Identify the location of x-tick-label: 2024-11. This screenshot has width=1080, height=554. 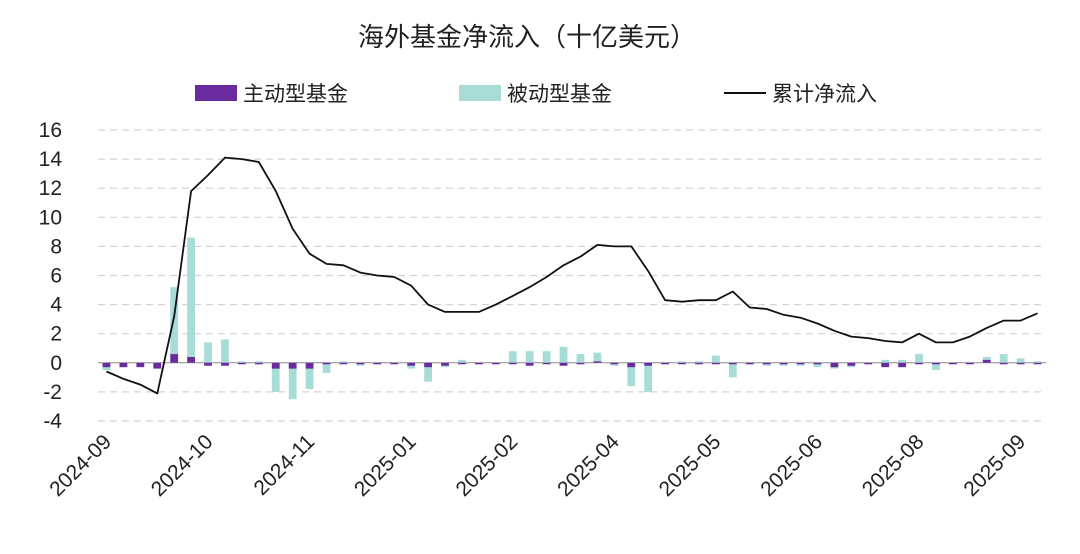
(284, 465).